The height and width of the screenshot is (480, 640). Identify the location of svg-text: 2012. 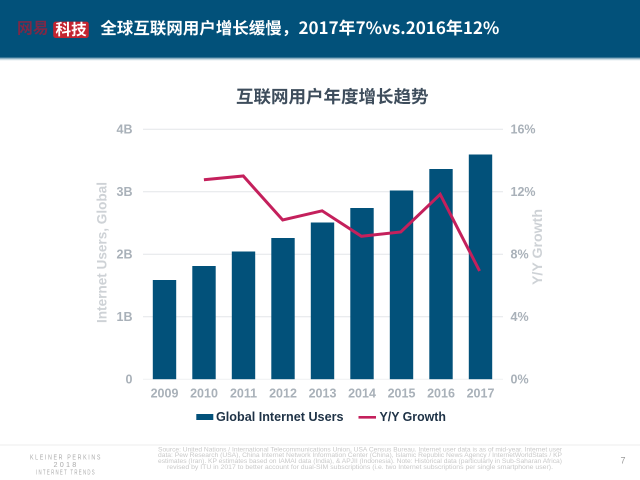
(283, 394).